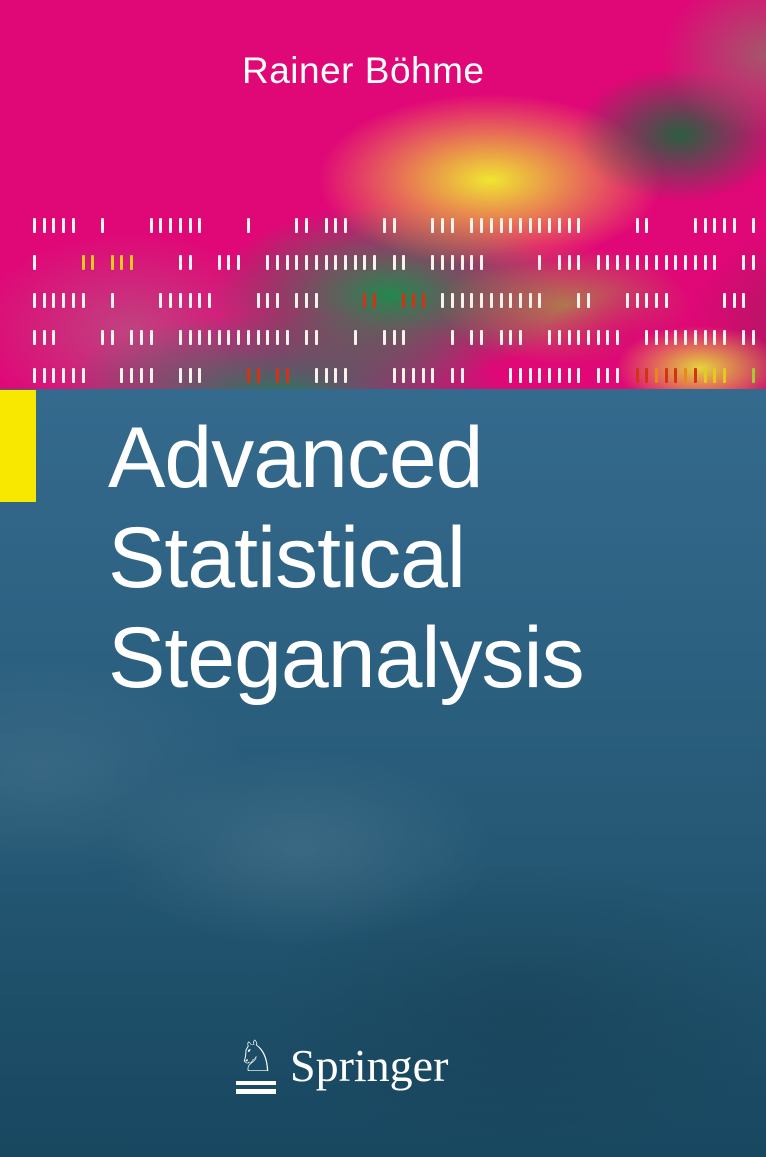  Describe the element at coordinates (346, 658) in the screenshot. I see `title-line-3: Steganalysis` at that location.